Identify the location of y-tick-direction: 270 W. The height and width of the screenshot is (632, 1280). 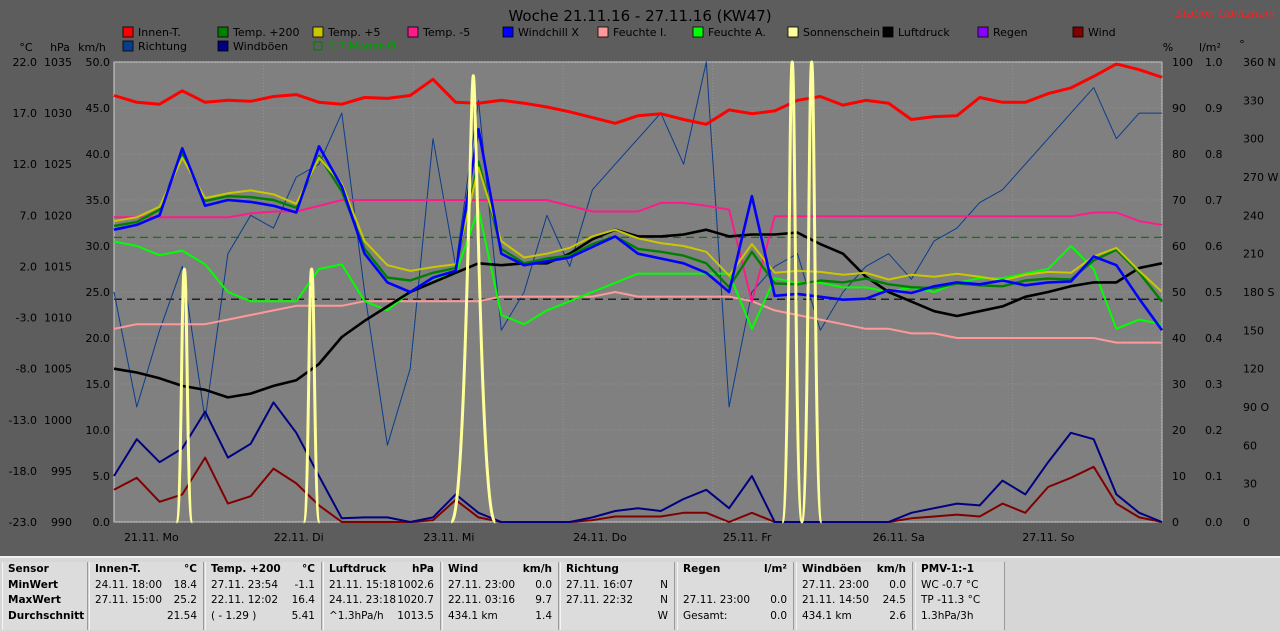
(1260, 177).